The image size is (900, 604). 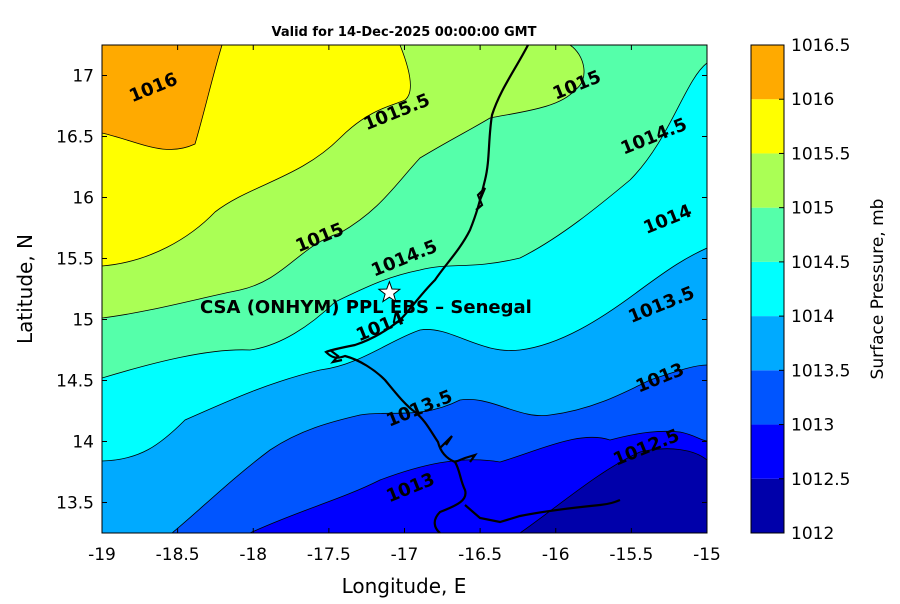 I want to click on y-tick-label: 13.5, so click(x=75, y=504).